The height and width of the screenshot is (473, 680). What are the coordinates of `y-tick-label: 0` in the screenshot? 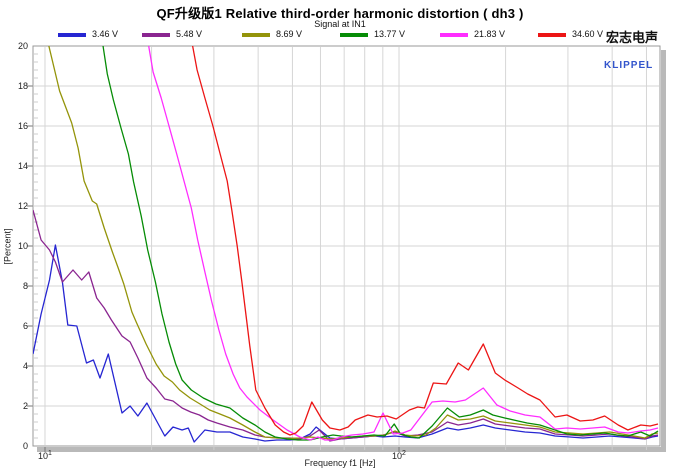 It's located at (25, 446).